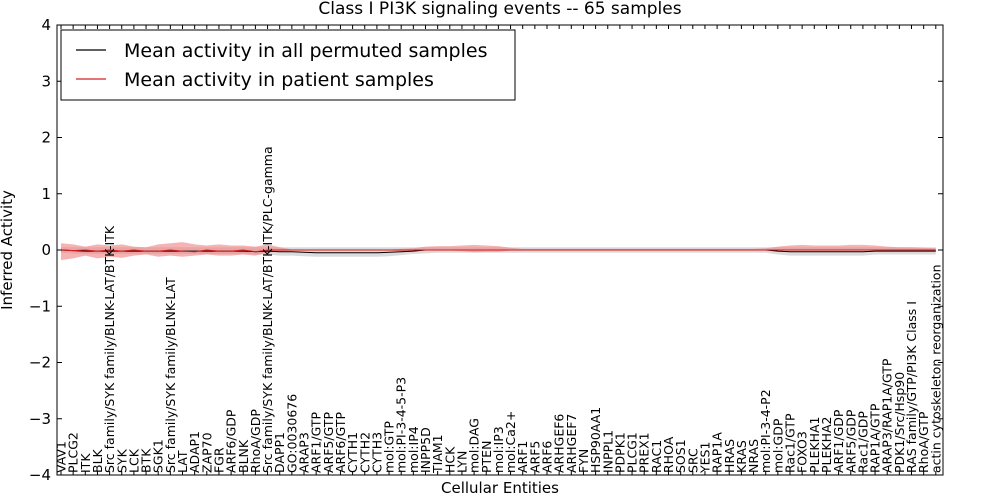 Image resolution: width=1000 pixels, height=500 pixels. I want to click on y-axis-label: Inferred Activity, so click(8, 250).